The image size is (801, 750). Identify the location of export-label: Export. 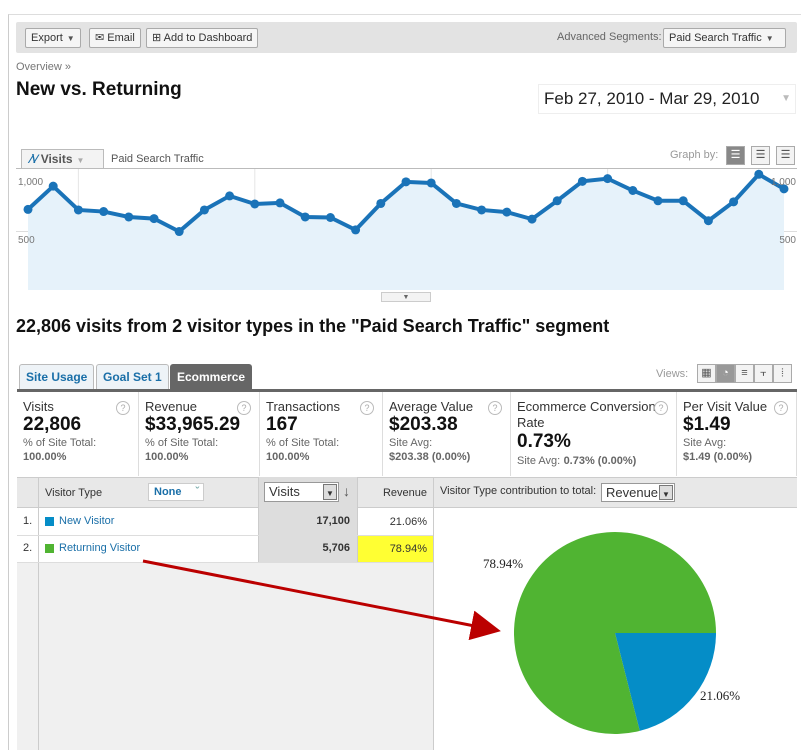
(47, 38).